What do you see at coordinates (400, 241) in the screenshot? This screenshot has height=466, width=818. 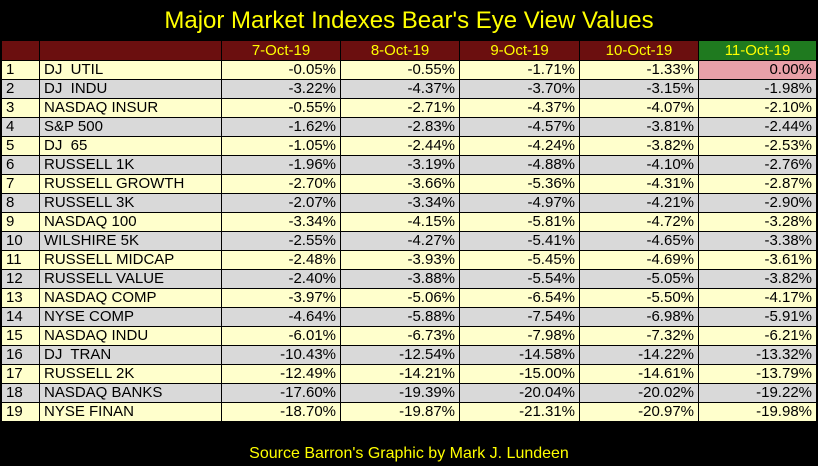 I see `value-cell: -4.27%` at bounding box center [400, 241].